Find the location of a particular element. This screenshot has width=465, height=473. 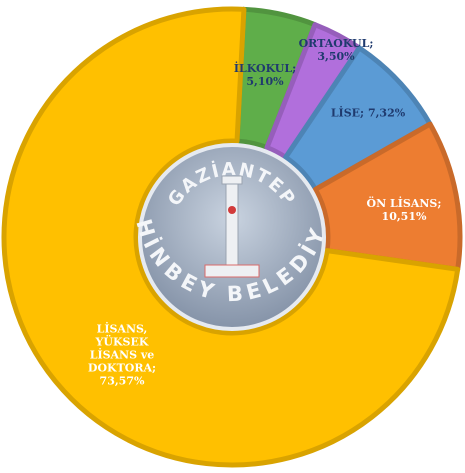

data-label: LİSANS, YÜKSEK LİSANS ve DOKTORA; 73,57% is located at coordinates (122, 355).